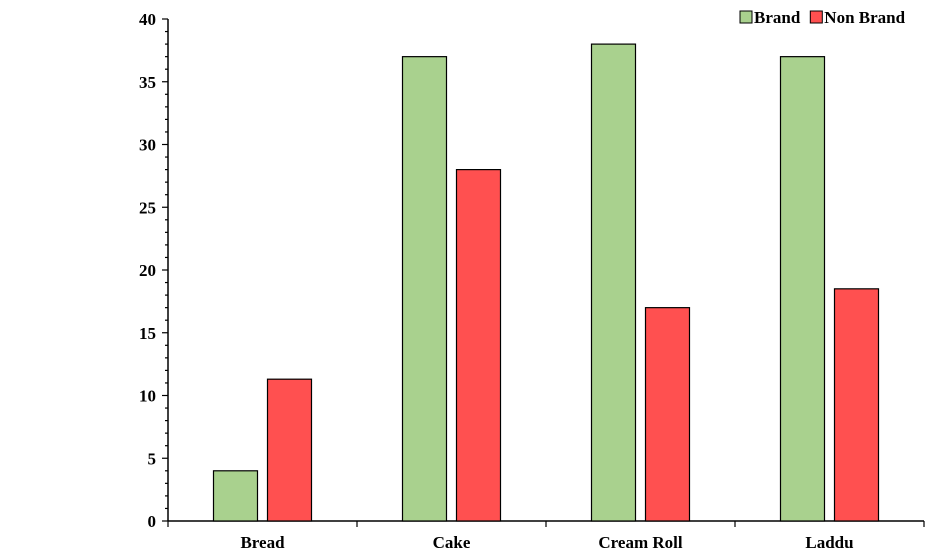  What do you see at coordinates (613, 282) in the screenshot?
I see `bar-brand-cream-roll` at bounding box center [613, 282].